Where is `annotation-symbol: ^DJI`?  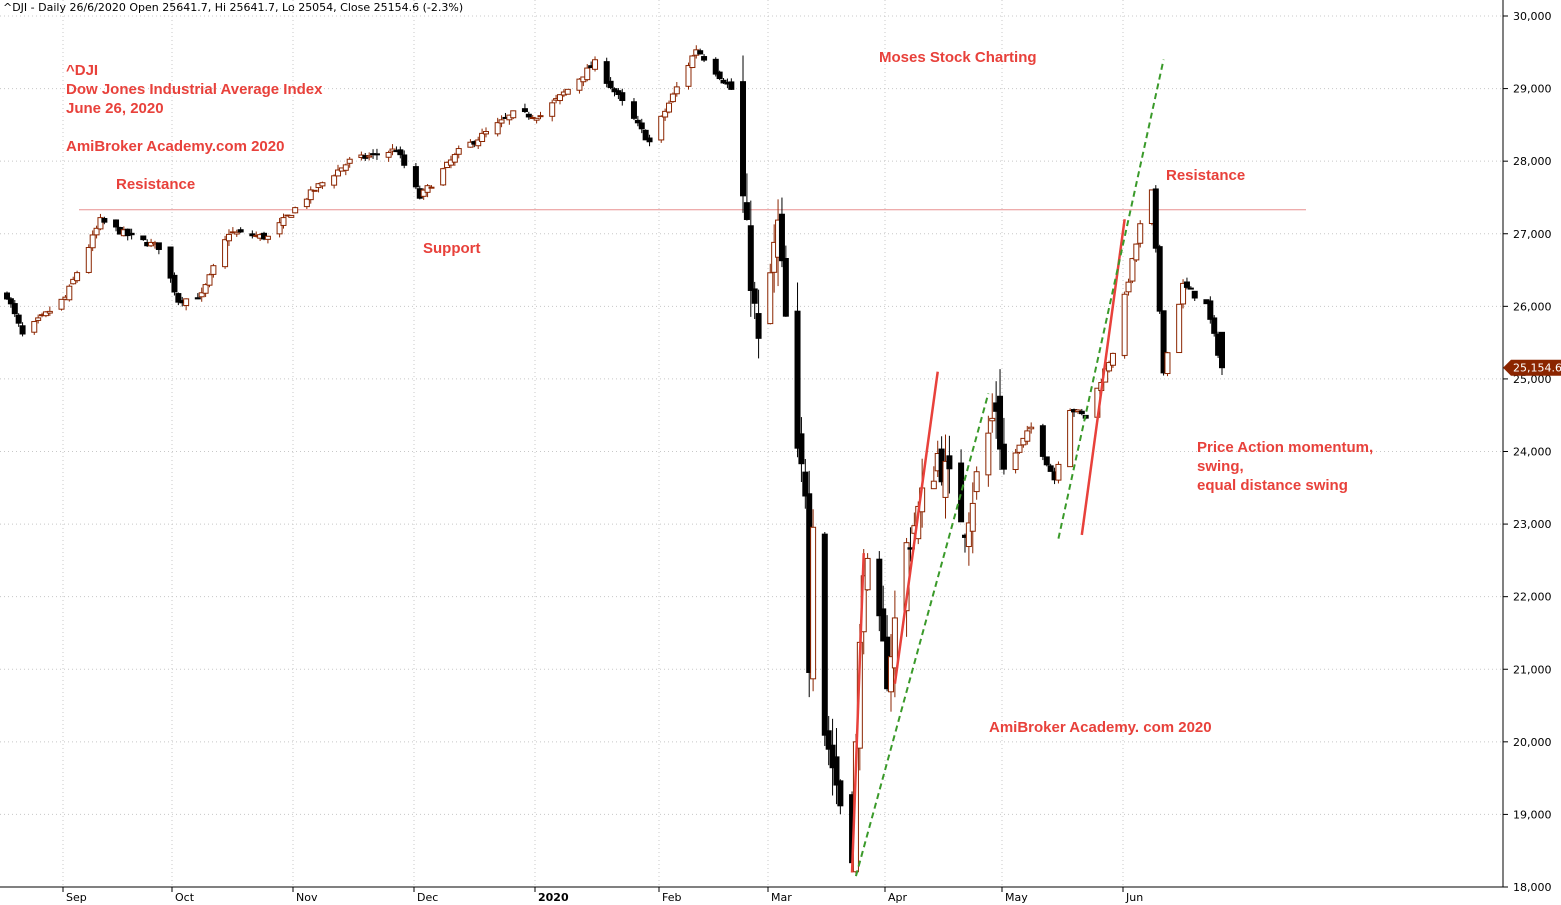 annotation-symbol: ^DJI is located at coordinates (82, 70).